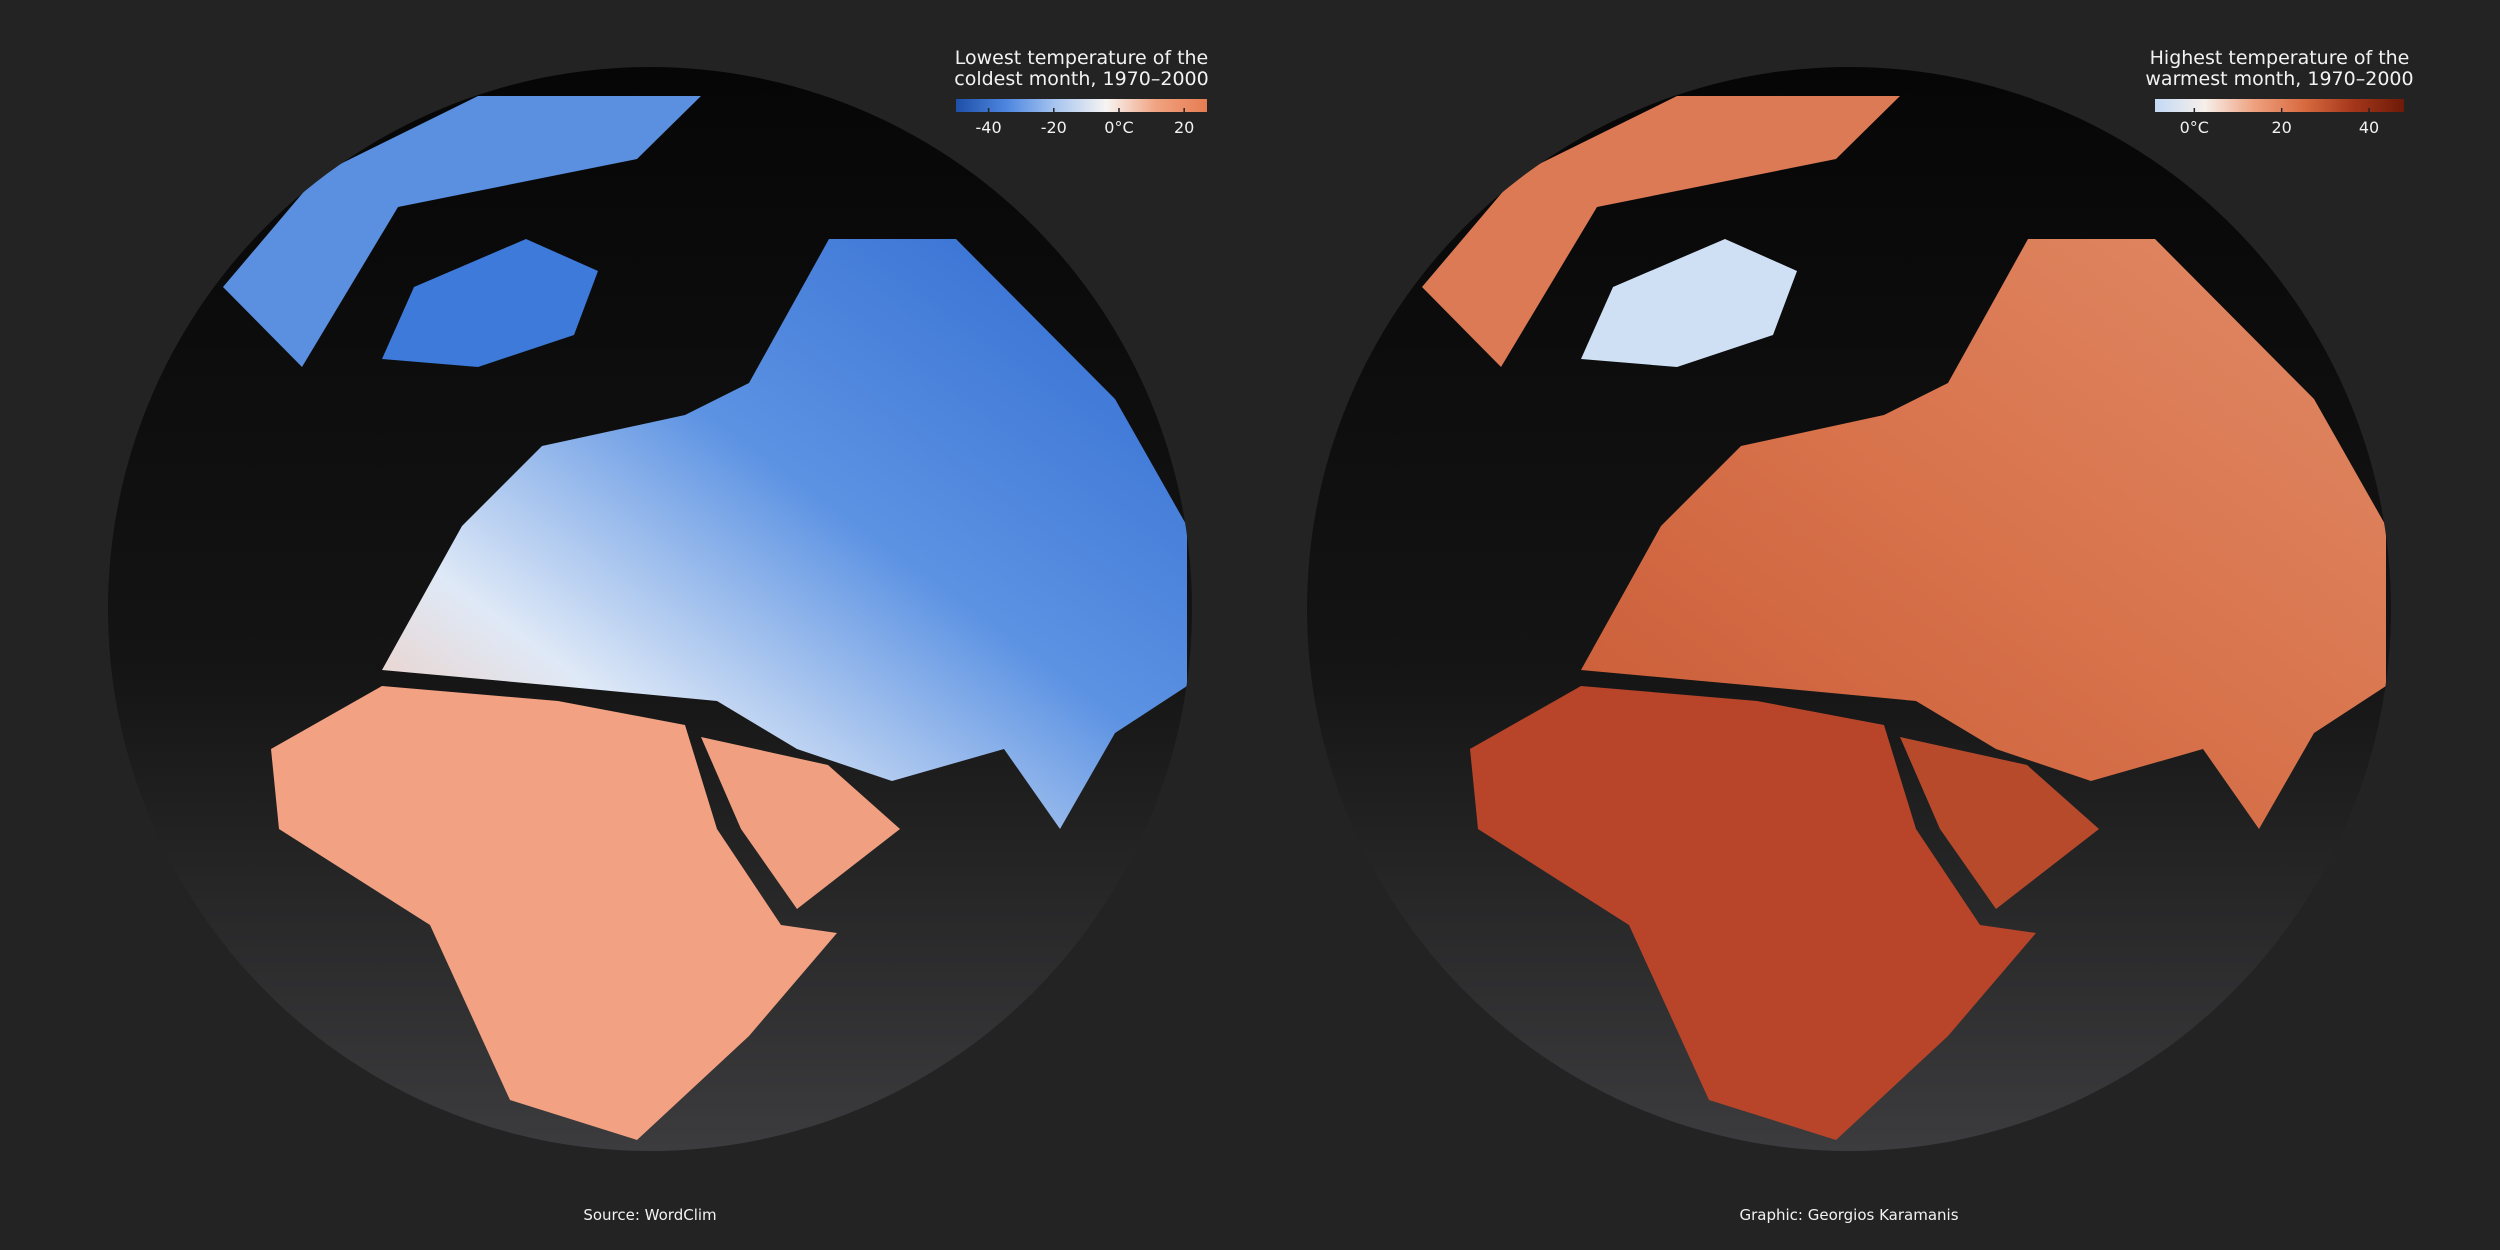  What do you see at coordinates (2369, 127) in the screenshot?
I see `colorbar-tick-label: 40` at bounding box center [2369, 127].